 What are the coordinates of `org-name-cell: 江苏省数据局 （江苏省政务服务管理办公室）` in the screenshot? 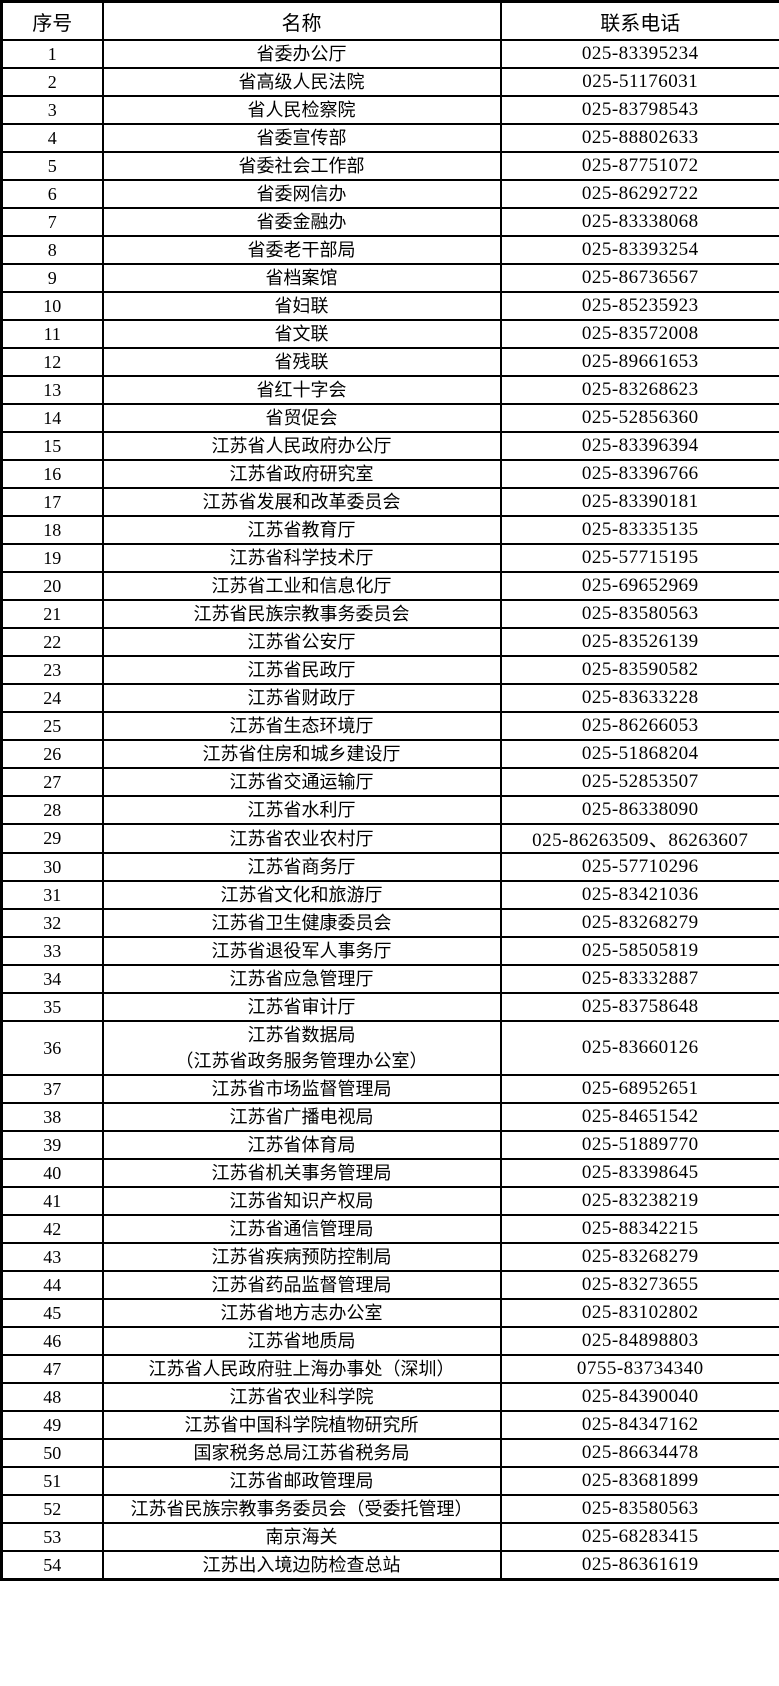 It's located at (301, 1048).